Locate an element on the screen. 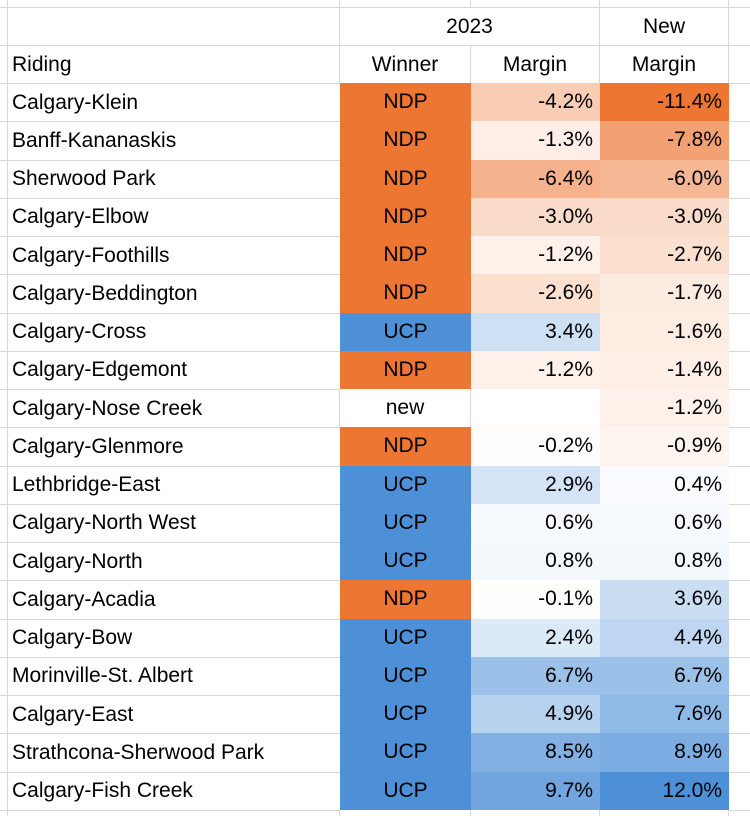 This screenshot has width=750, height=816. cell-new-margin: 0.4% is located at coordinates (664, 484).